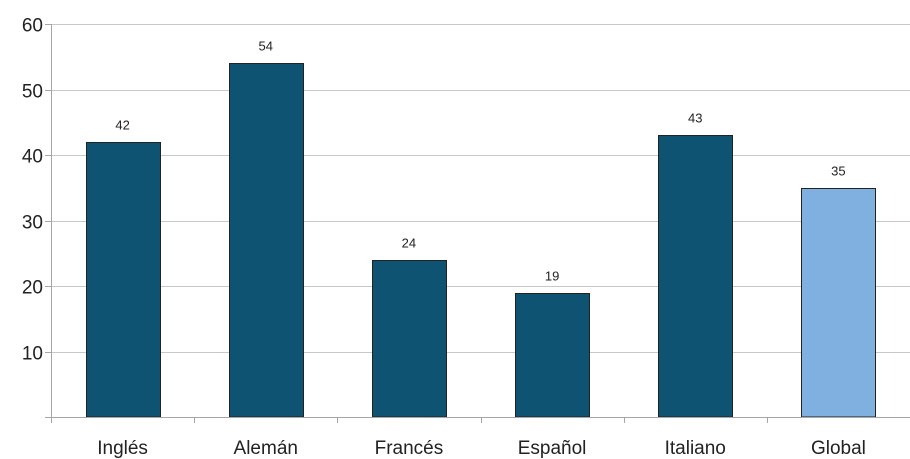  What do you see at coordinates (695, 118) in the screenshot?
I see `data-label-5: 43` at bounding box center [695, 118].